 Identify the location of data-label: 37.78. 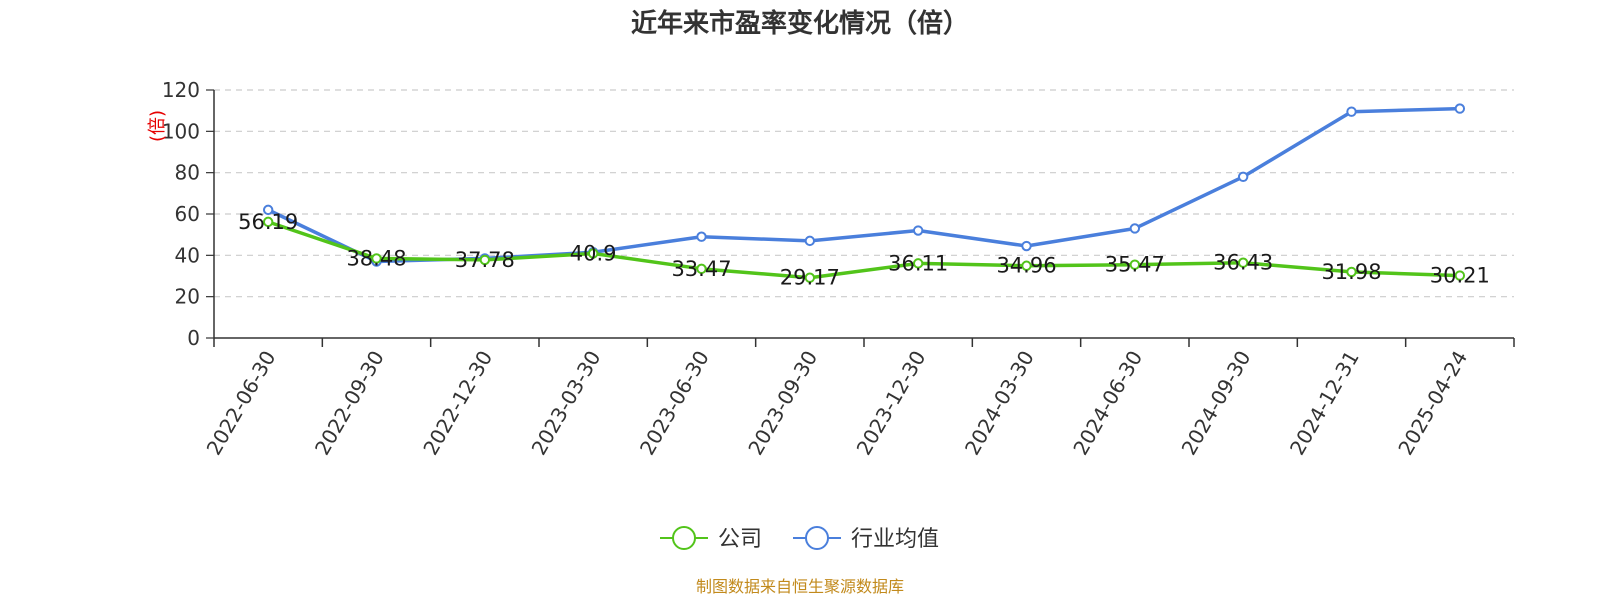
(485, 260).